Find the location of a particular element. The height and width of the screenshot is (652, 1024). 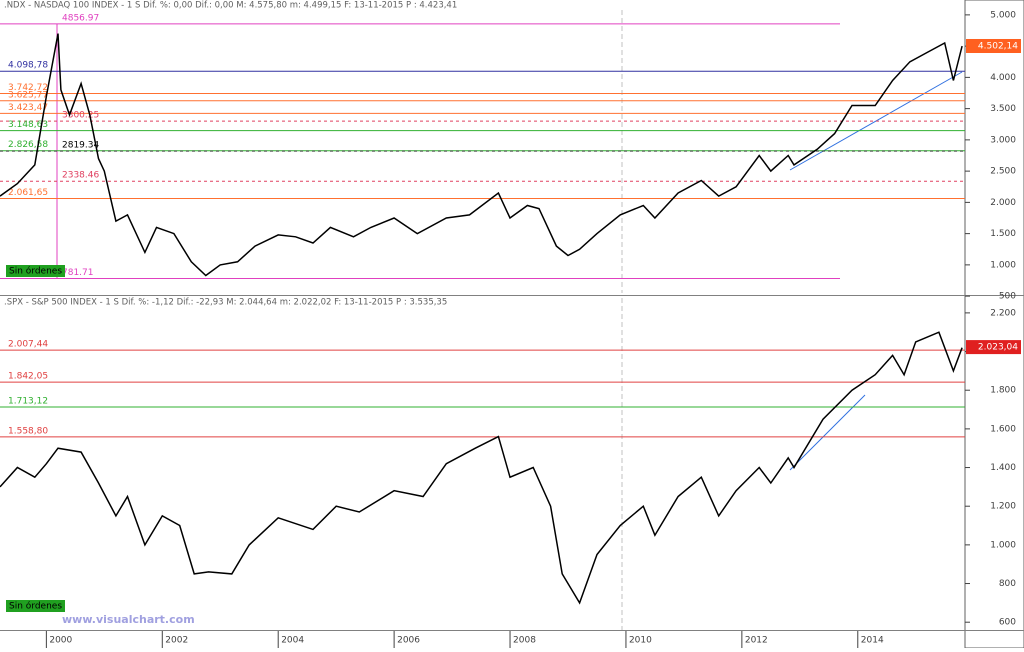

level-label: 4856.97 is located at coordinates (80, 18).